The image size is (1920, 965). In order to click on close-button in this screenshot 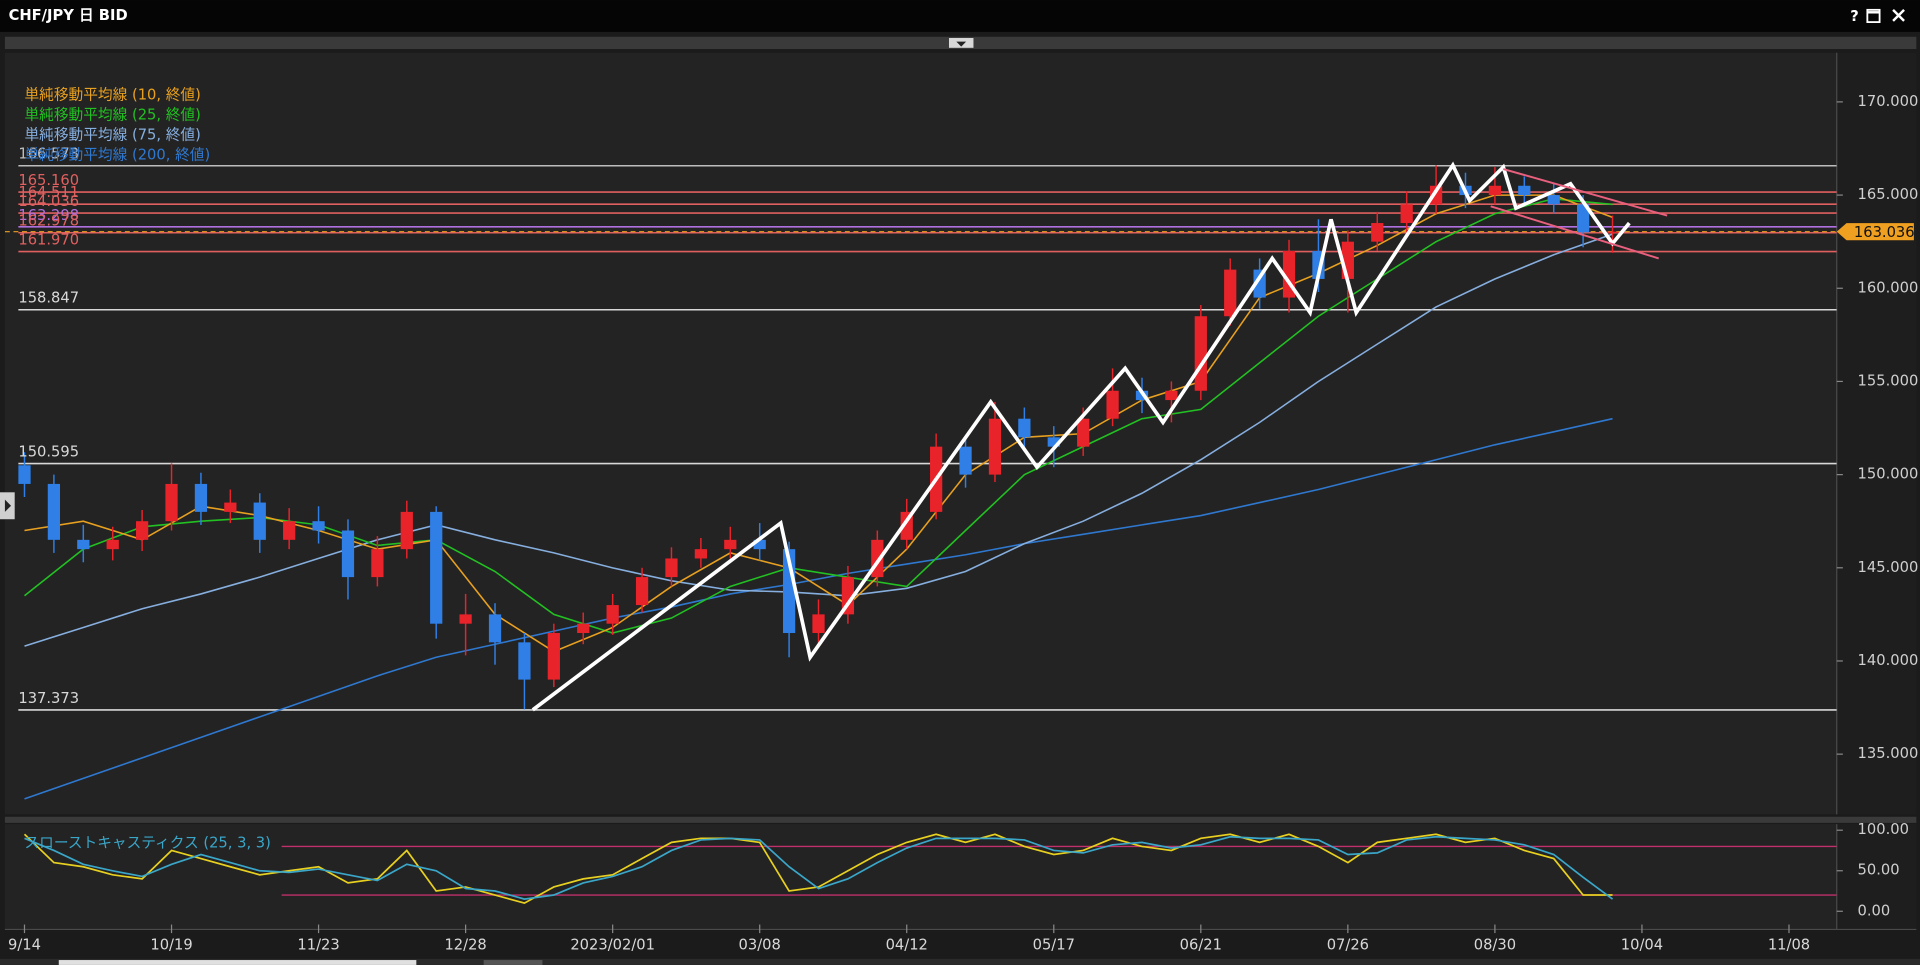, I will do `click(1898, 15)`.